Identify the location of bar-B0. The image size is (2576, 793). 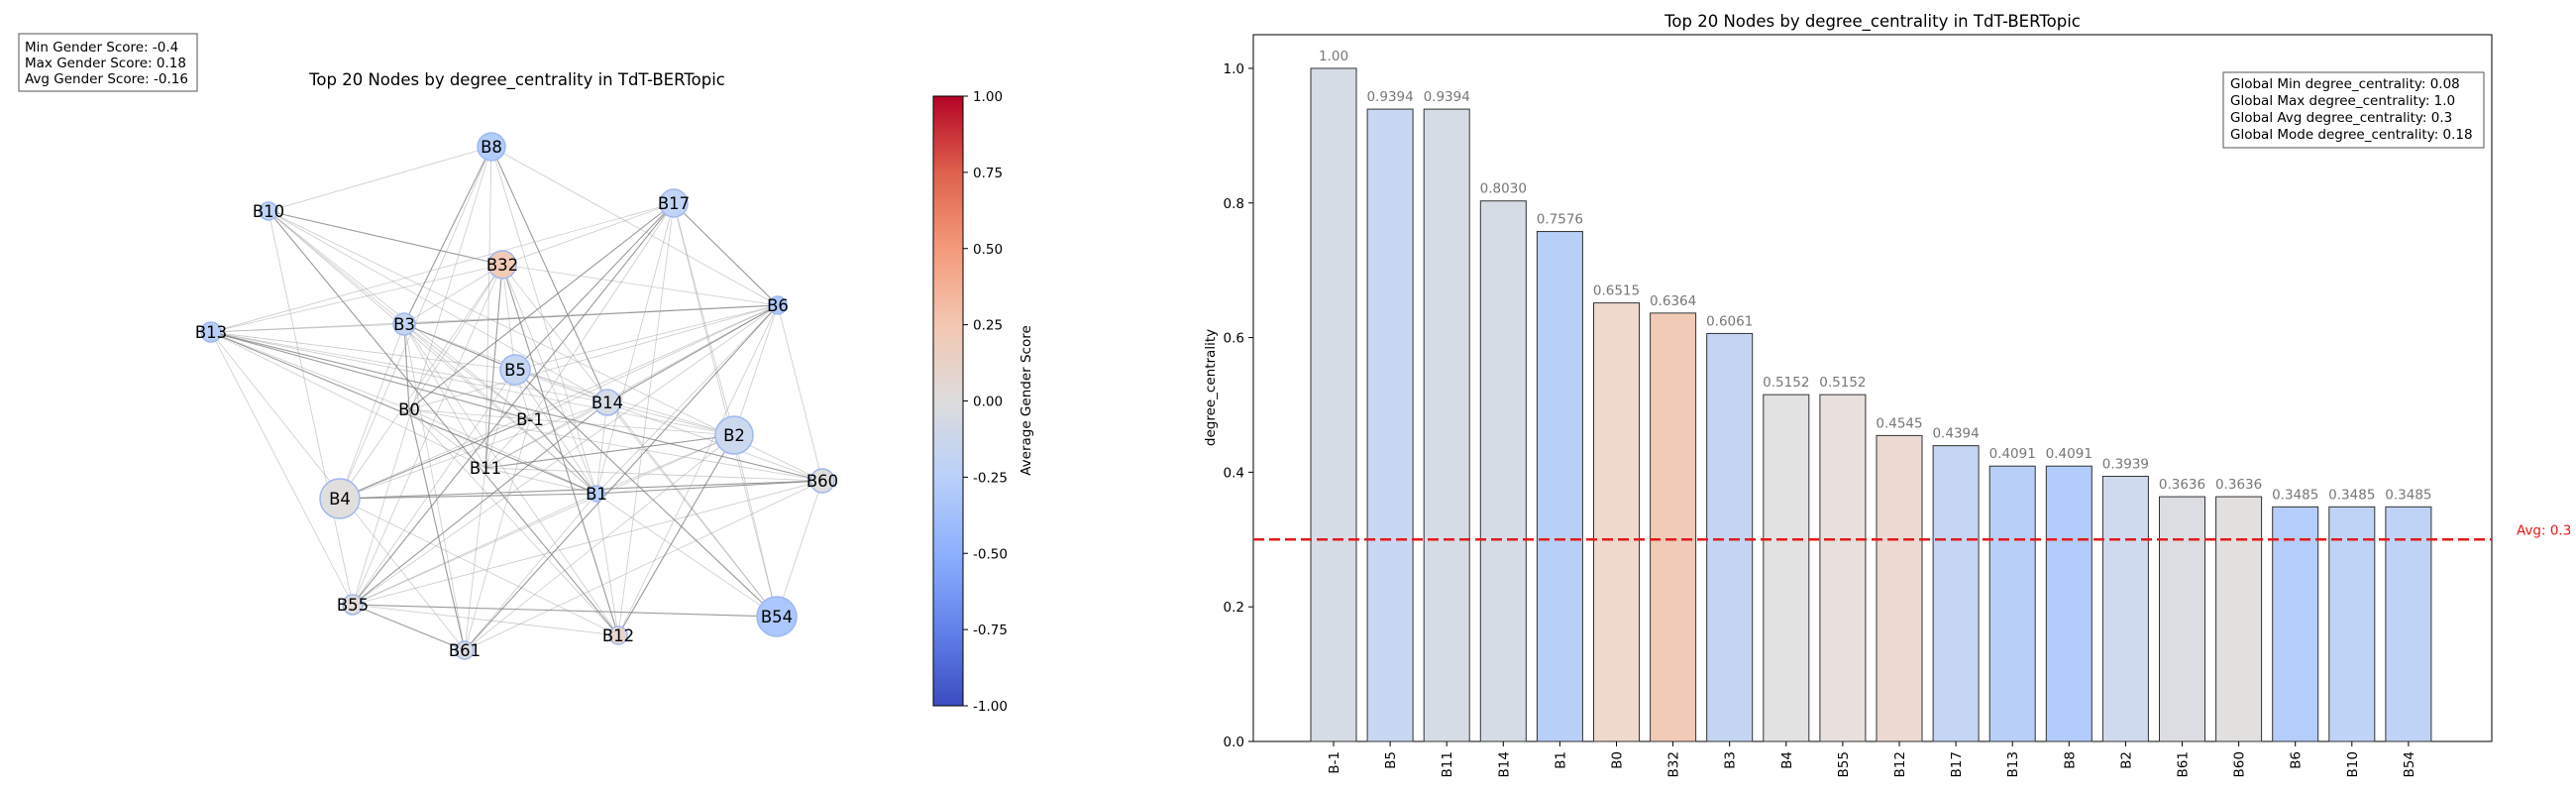
(1617, 522).